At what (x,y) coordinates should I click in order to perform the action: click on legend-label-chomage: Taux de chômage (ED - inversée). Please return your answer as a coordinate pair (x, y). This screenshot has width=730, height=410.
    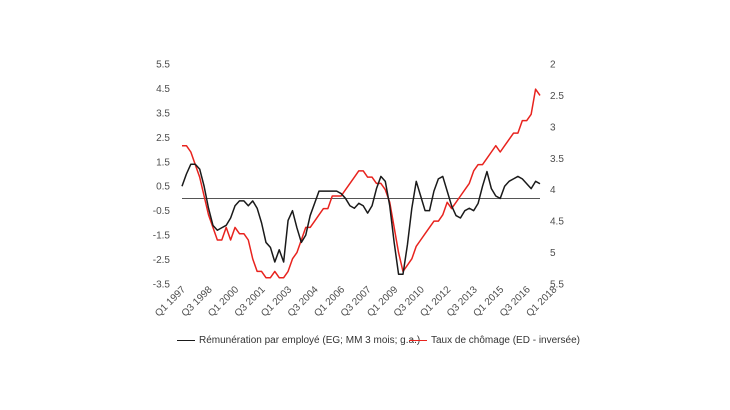
    Looking at the image, I should click on (505, 340).